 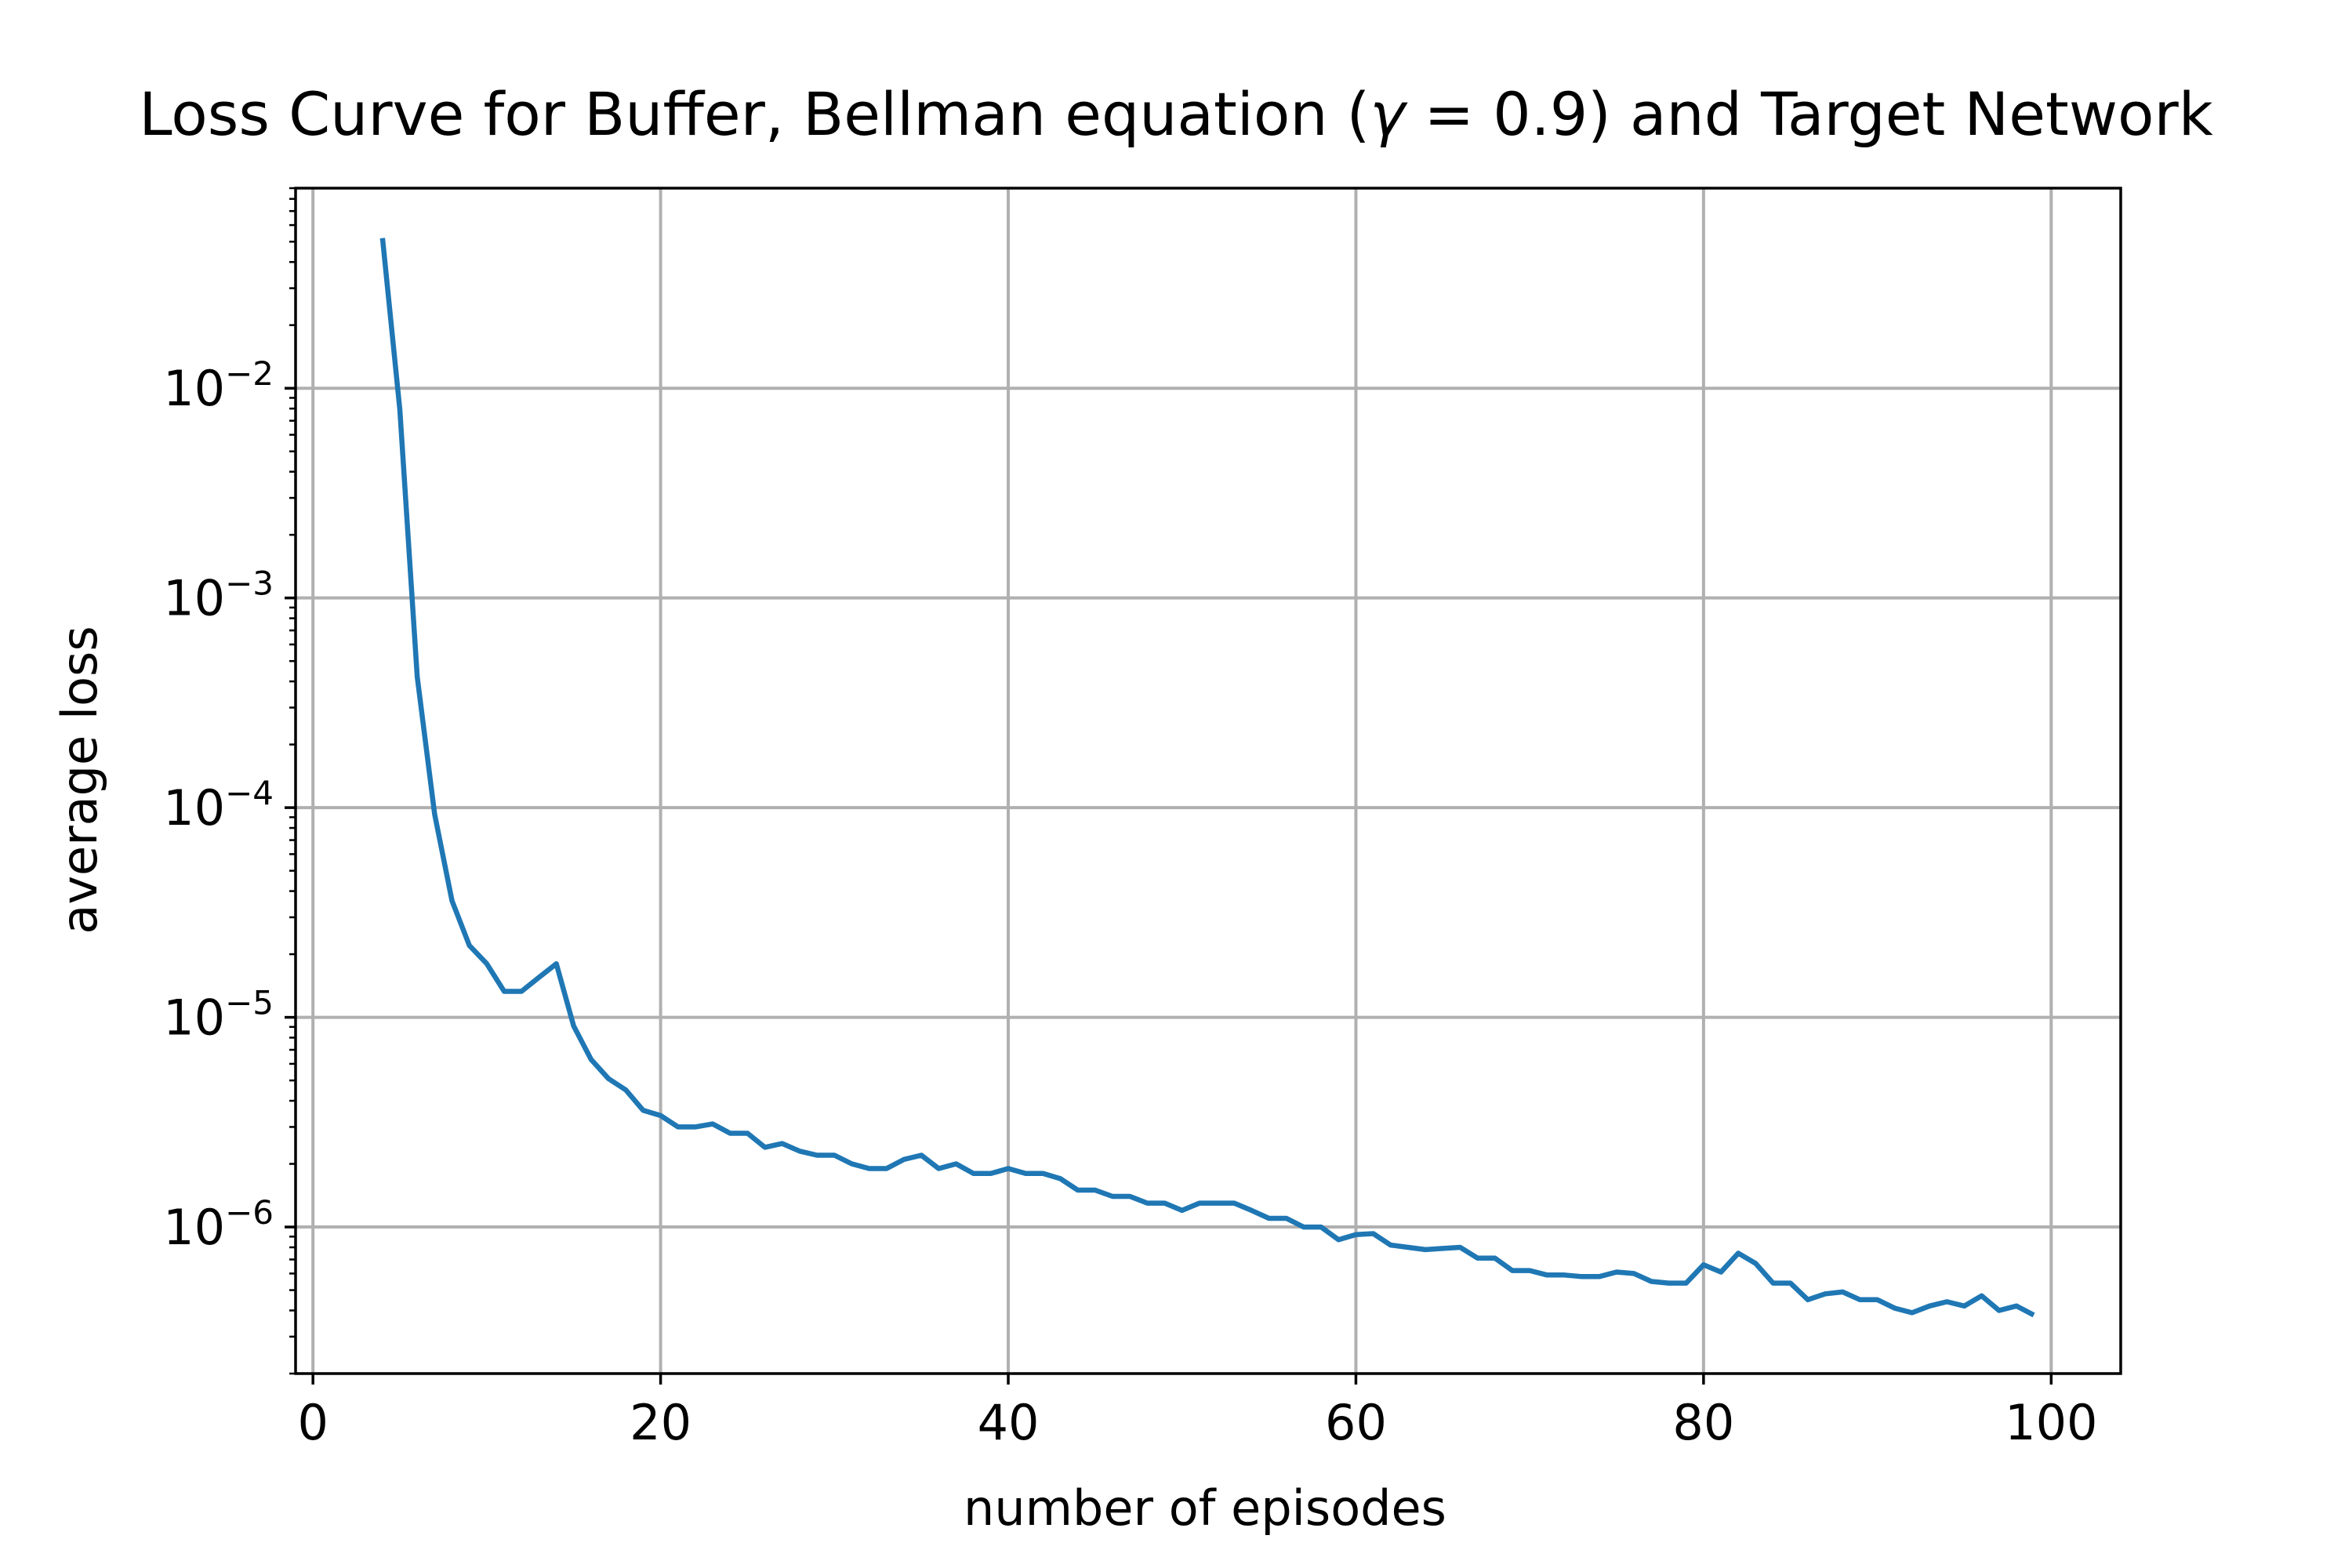 I want to click on x-tick-label: 40, so click(x=1009, y=1422).